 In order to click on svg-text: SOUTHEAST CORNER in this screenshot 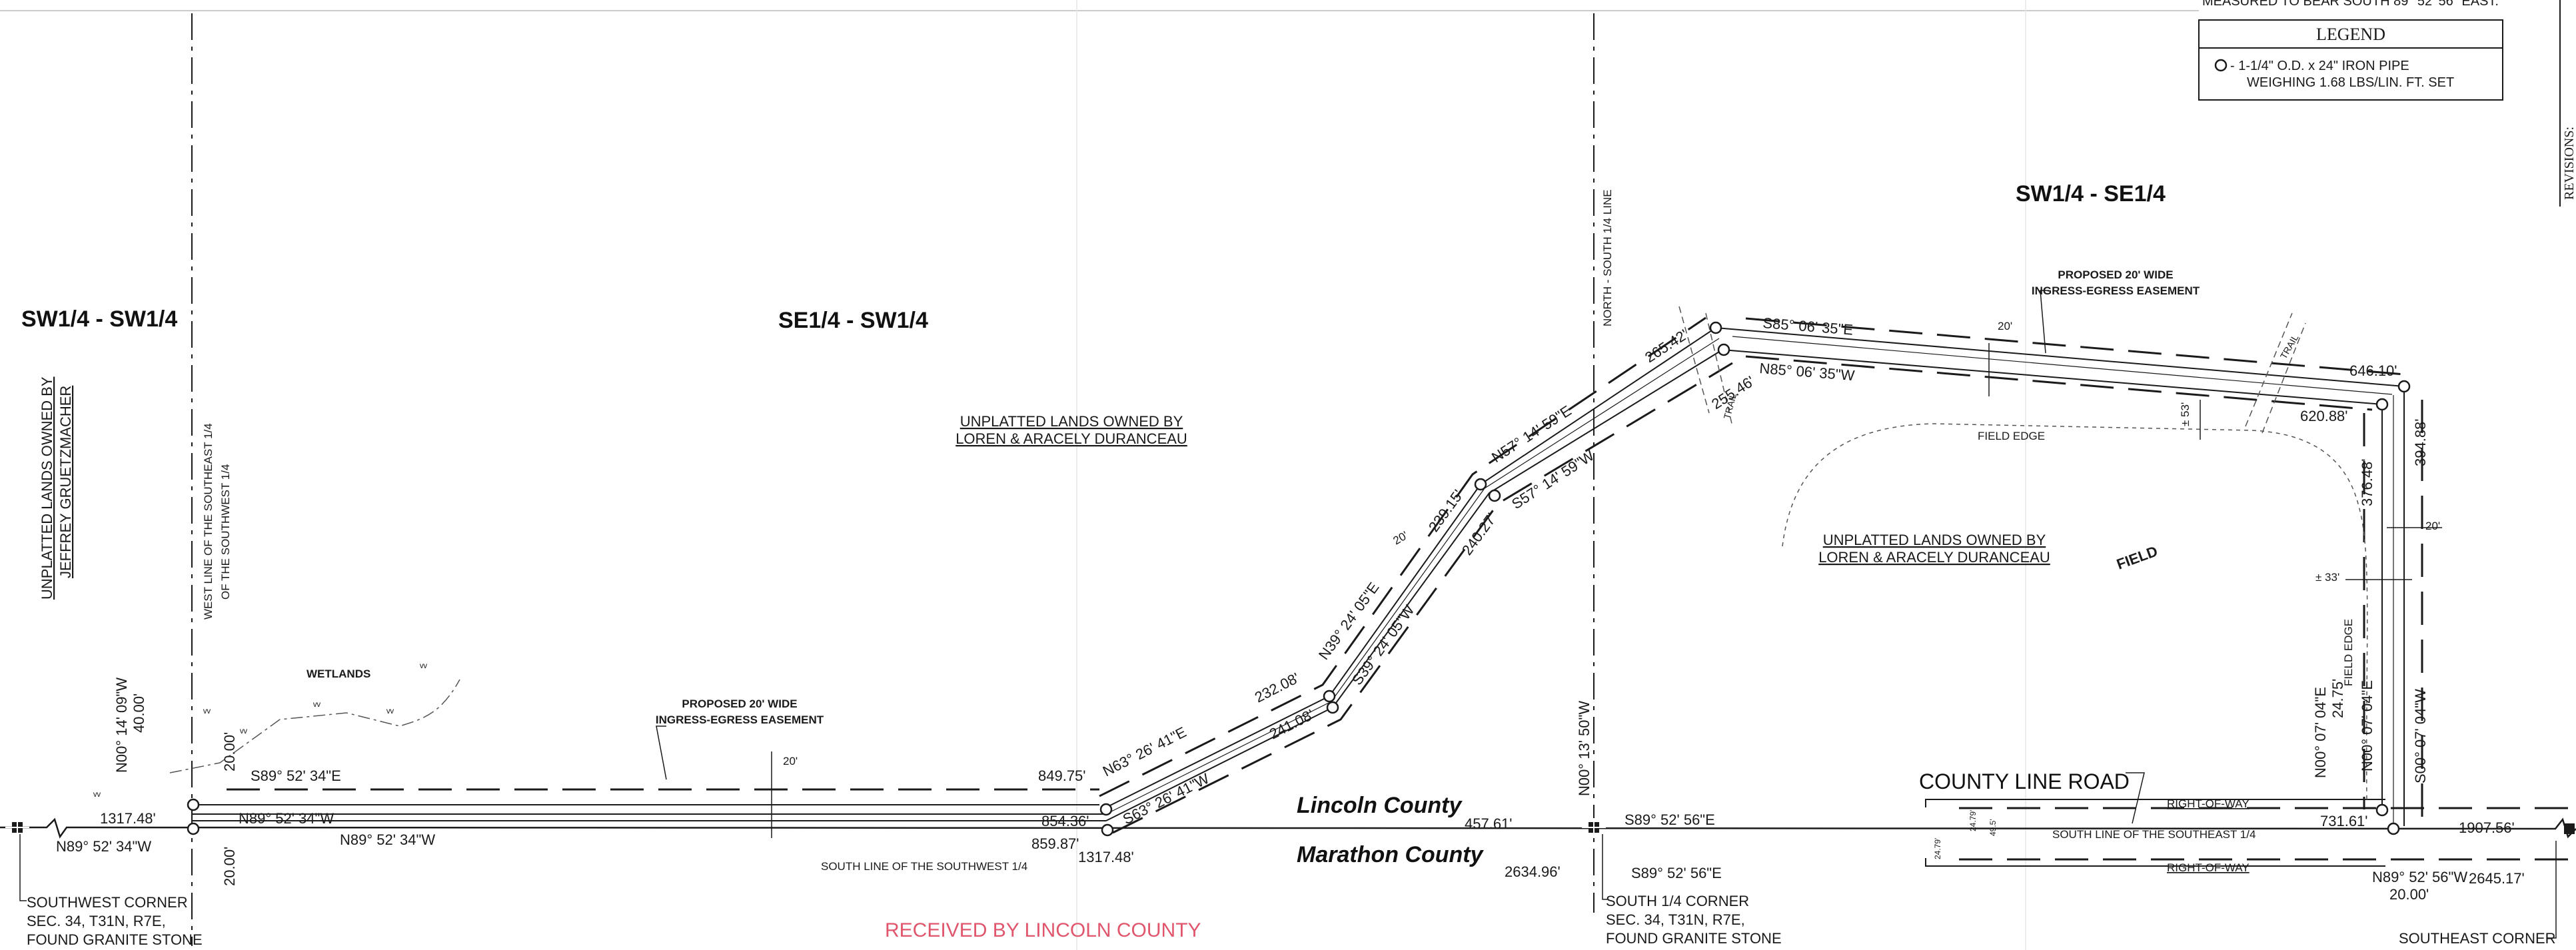, I will do `click(2477, 938)`.